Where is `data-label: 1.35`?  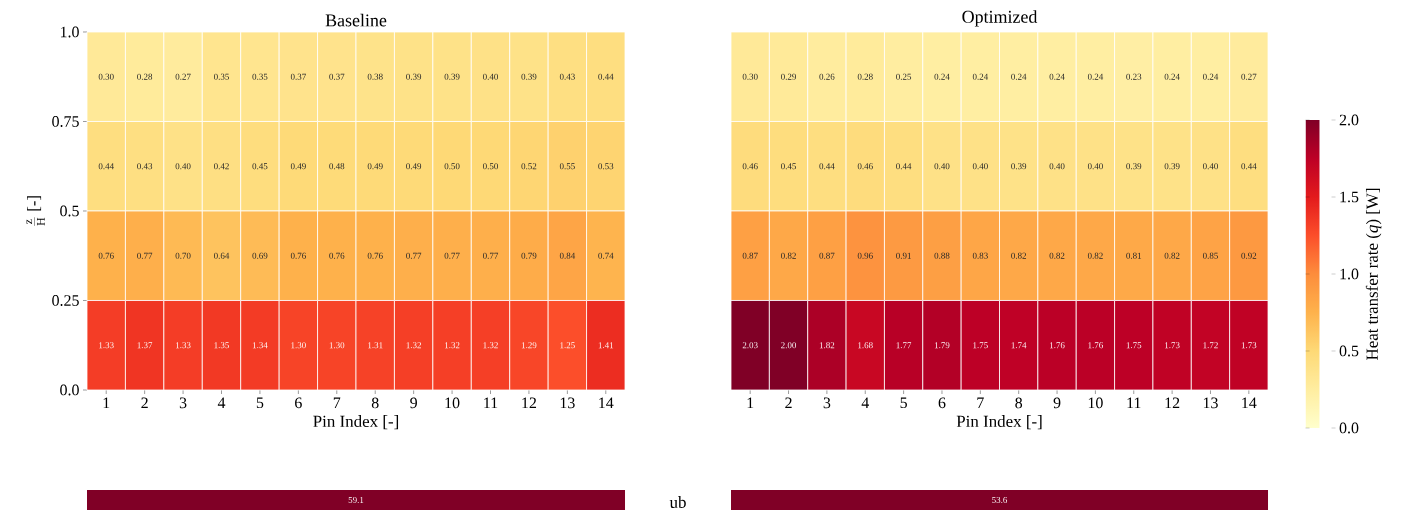 data-label: 1.35 is located at coordinates (221, 345).